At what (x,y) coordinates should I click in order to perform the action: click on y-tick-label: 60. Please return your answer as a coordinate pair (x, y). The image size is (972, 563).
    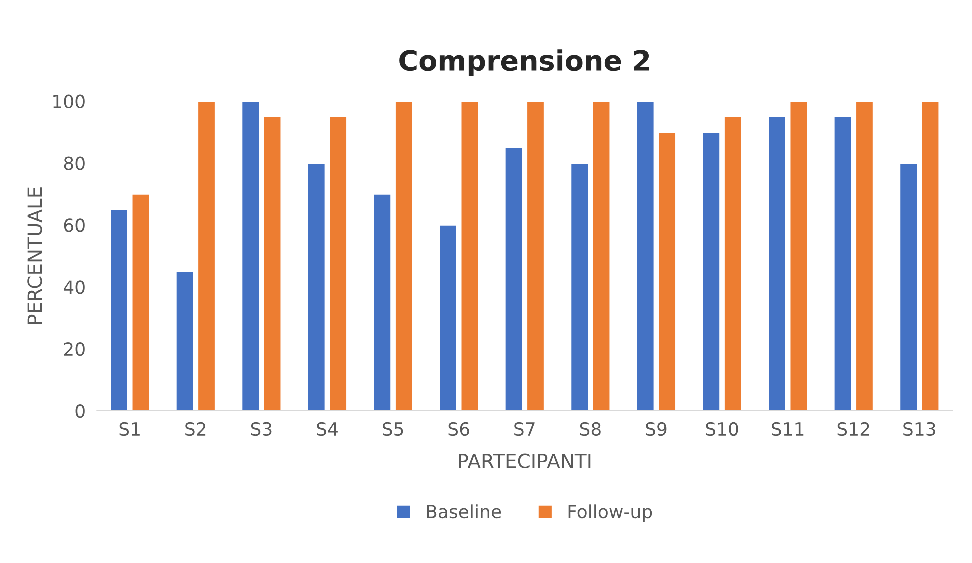
    Looking at the image, I should click on (74, 225).